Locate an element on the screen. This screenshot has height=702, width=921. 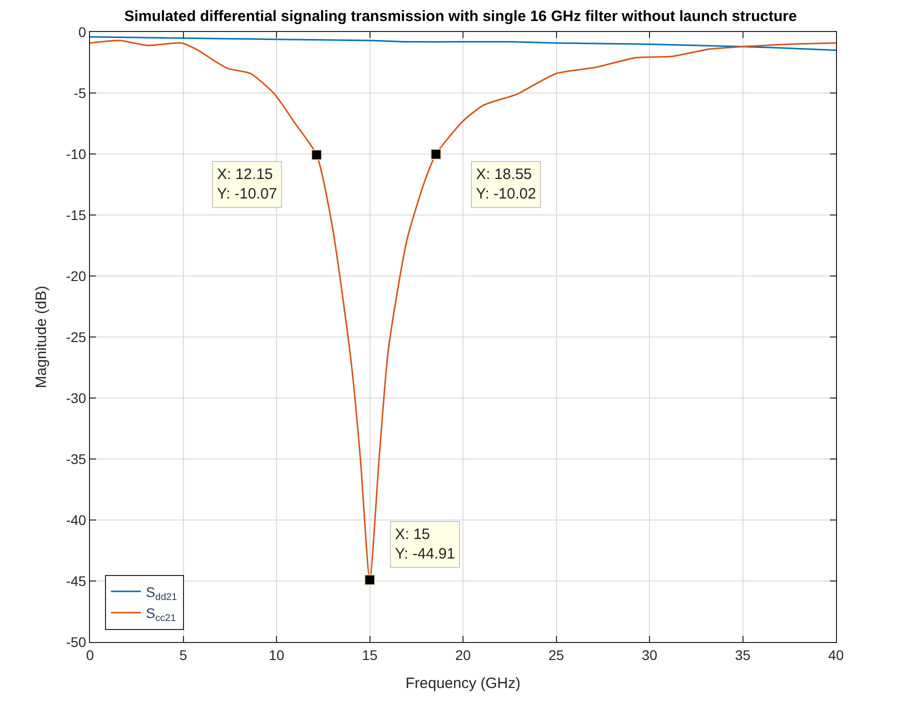
legend-label: S$_{dd21}$ is located at coordinates (162, 593).